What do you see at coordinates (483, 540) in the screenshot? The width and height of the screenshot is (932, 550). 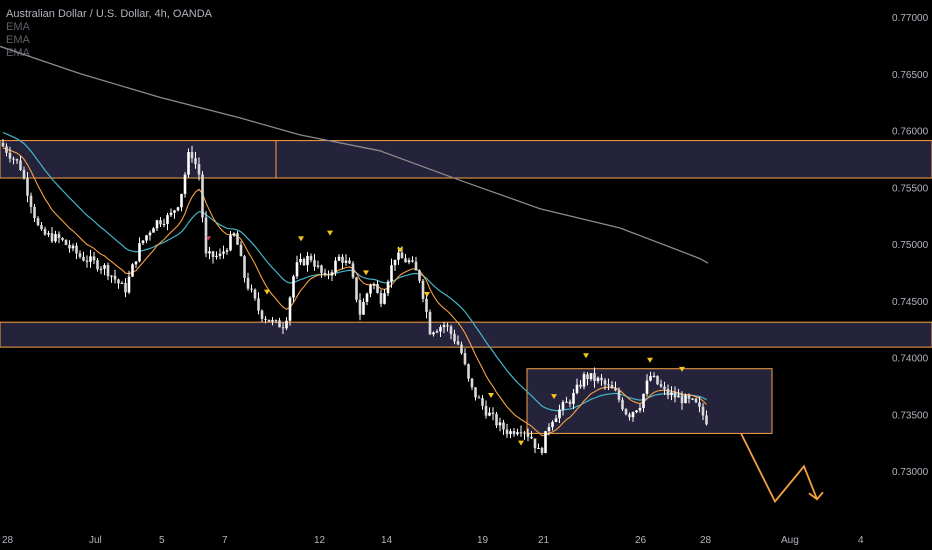 I see `x-tick-label: 19` at bounding box center [483, 540].